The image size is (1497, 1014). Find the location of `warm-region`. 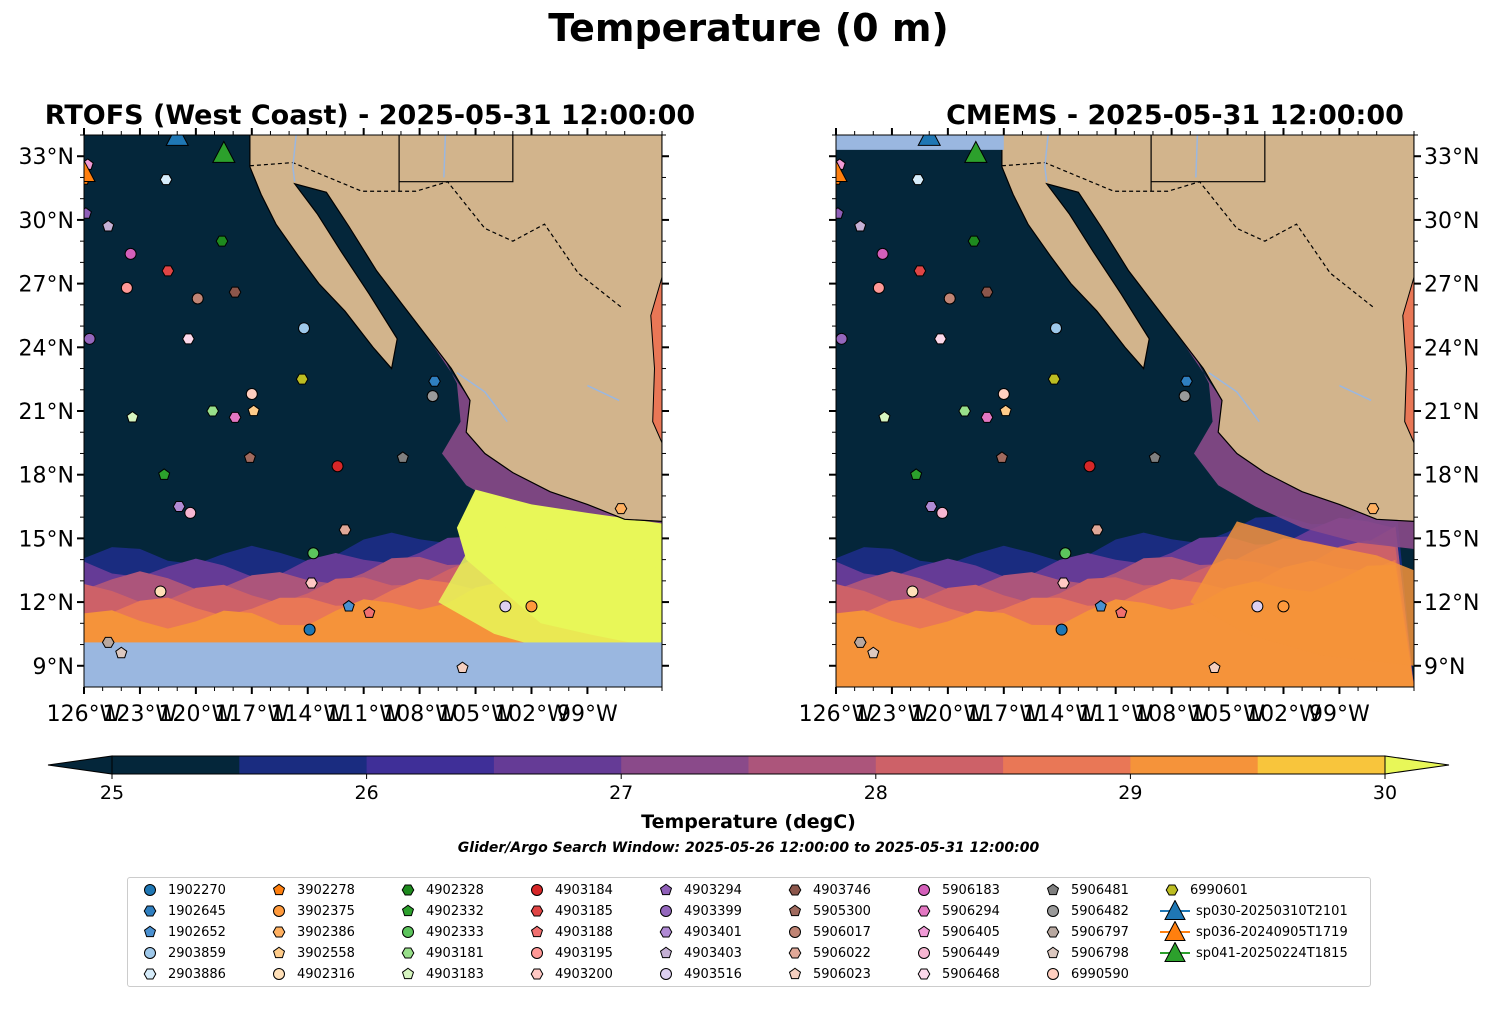

warm-region is located at coordinates (550, 593).